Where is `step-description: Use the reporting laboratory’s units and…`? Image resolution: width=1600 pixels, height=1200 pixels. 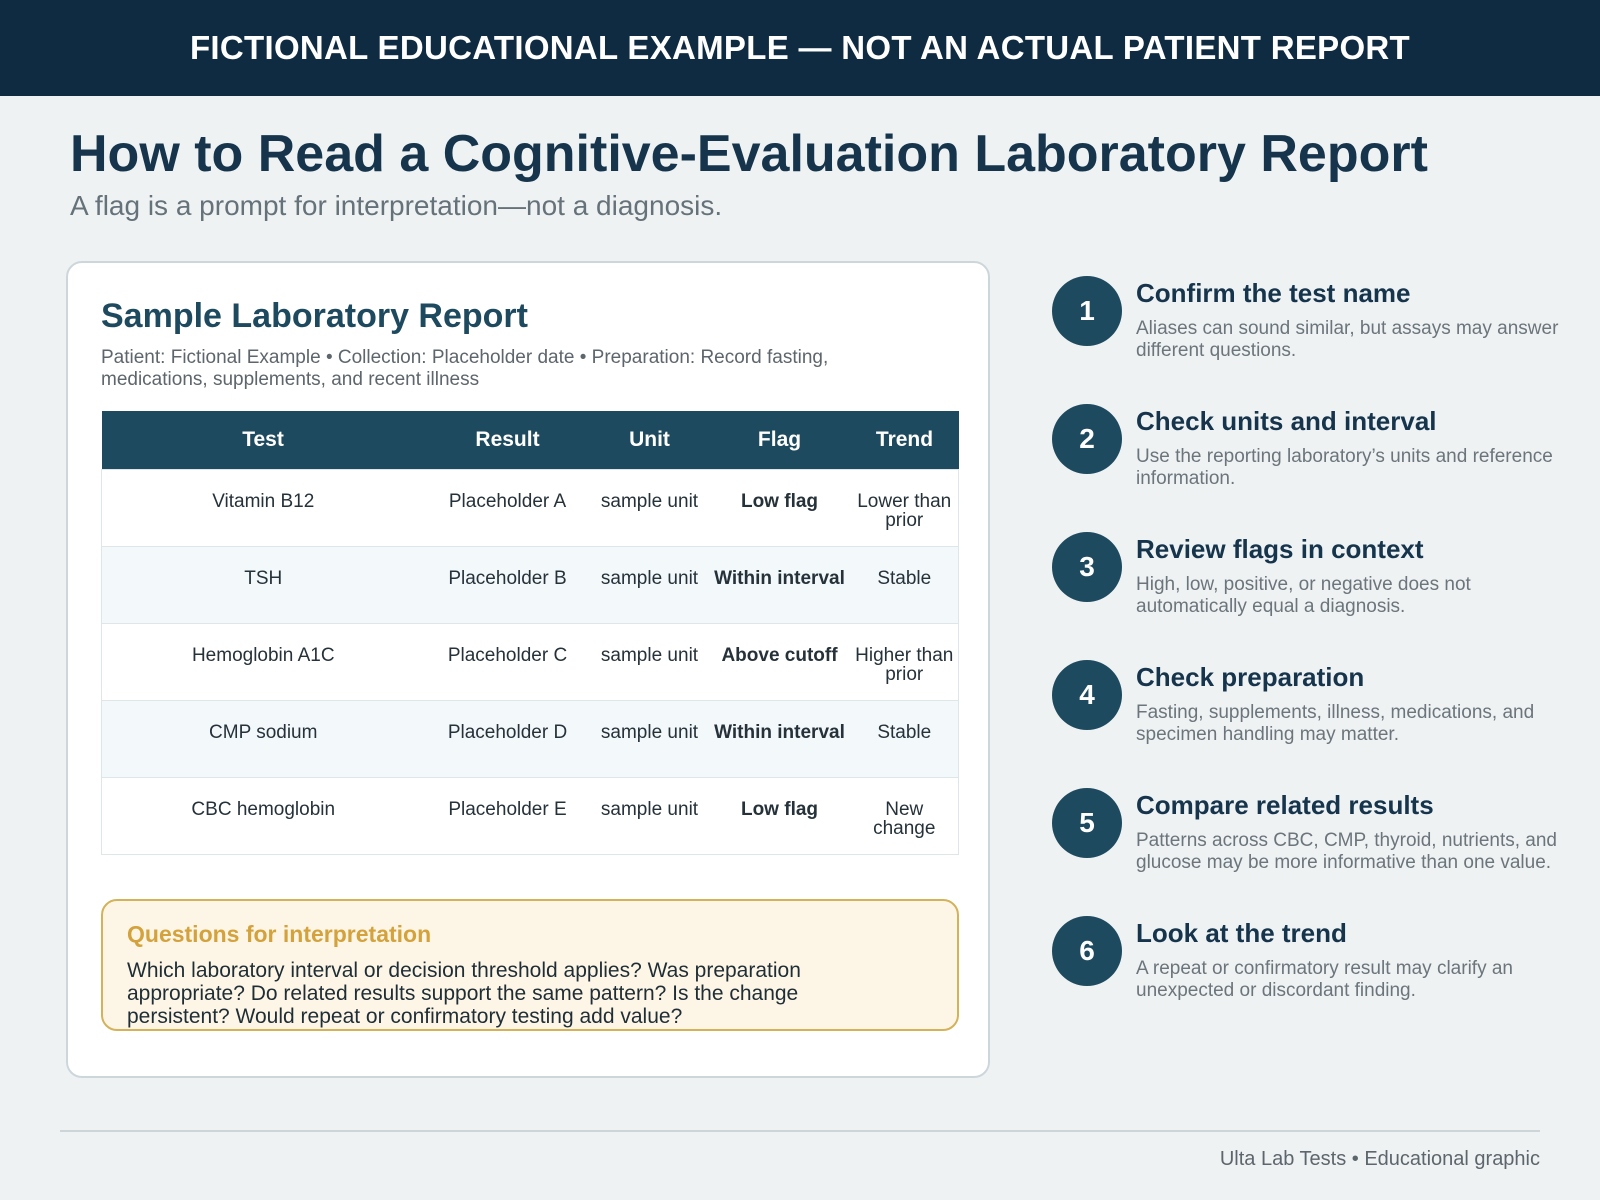 step-description: Use the reporting laboratory’s units and… is located at coordinates (1344, 467).